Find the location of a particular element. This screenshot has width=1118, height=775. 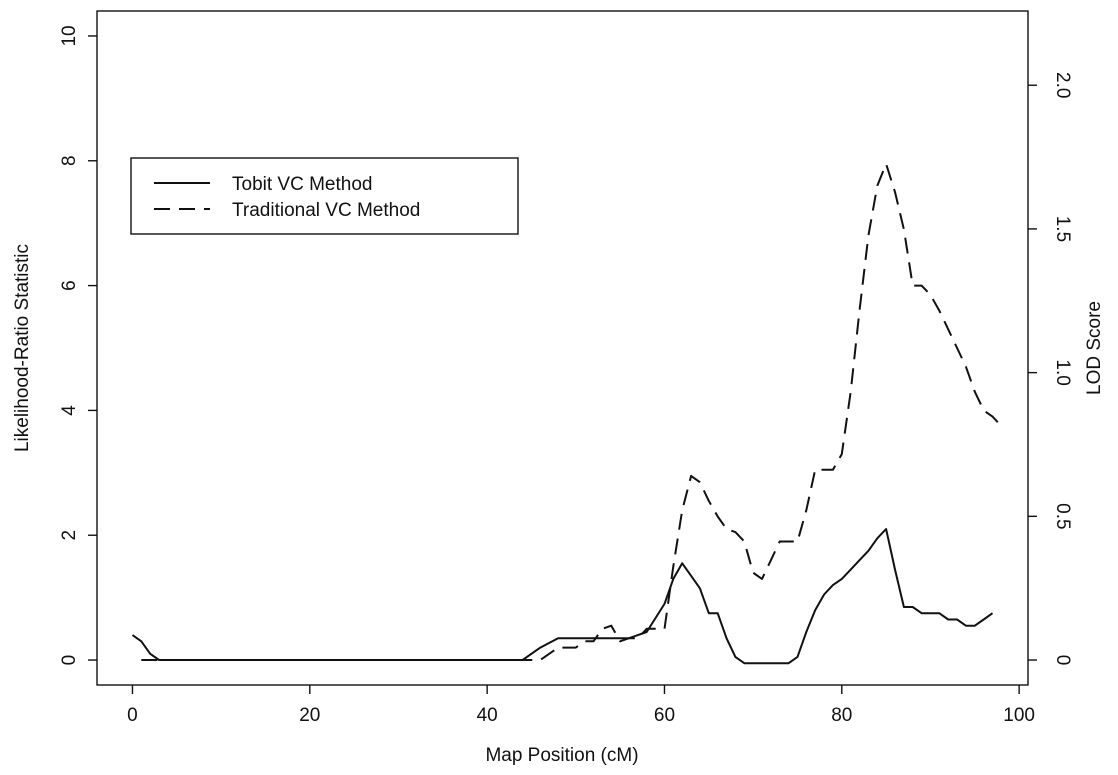

x-tick-label: 100 is located at coordinates (1019, 715).